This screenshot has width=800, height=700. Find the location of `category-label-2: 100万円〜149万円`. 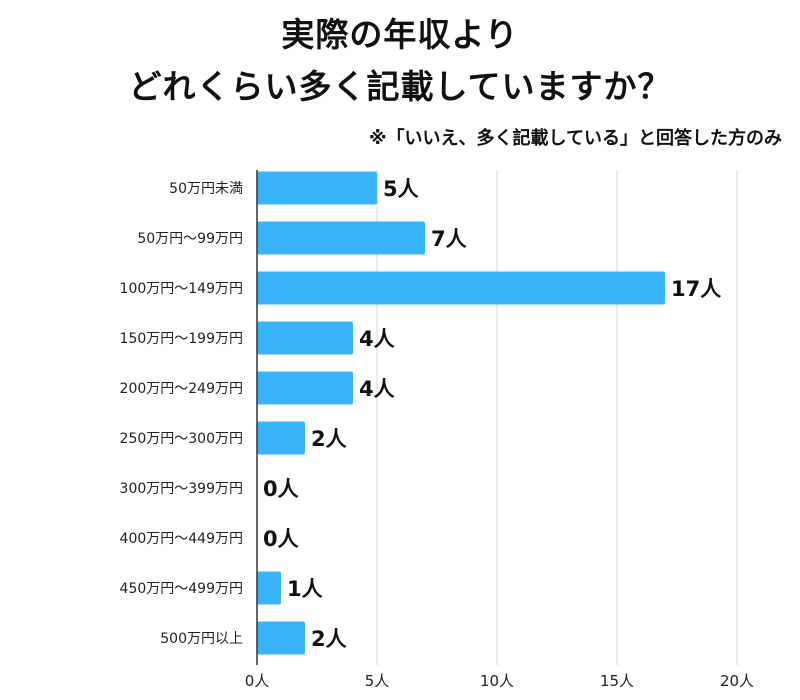

category-label-2: 100万円〜149万円 is located at coordinates (181, 289).